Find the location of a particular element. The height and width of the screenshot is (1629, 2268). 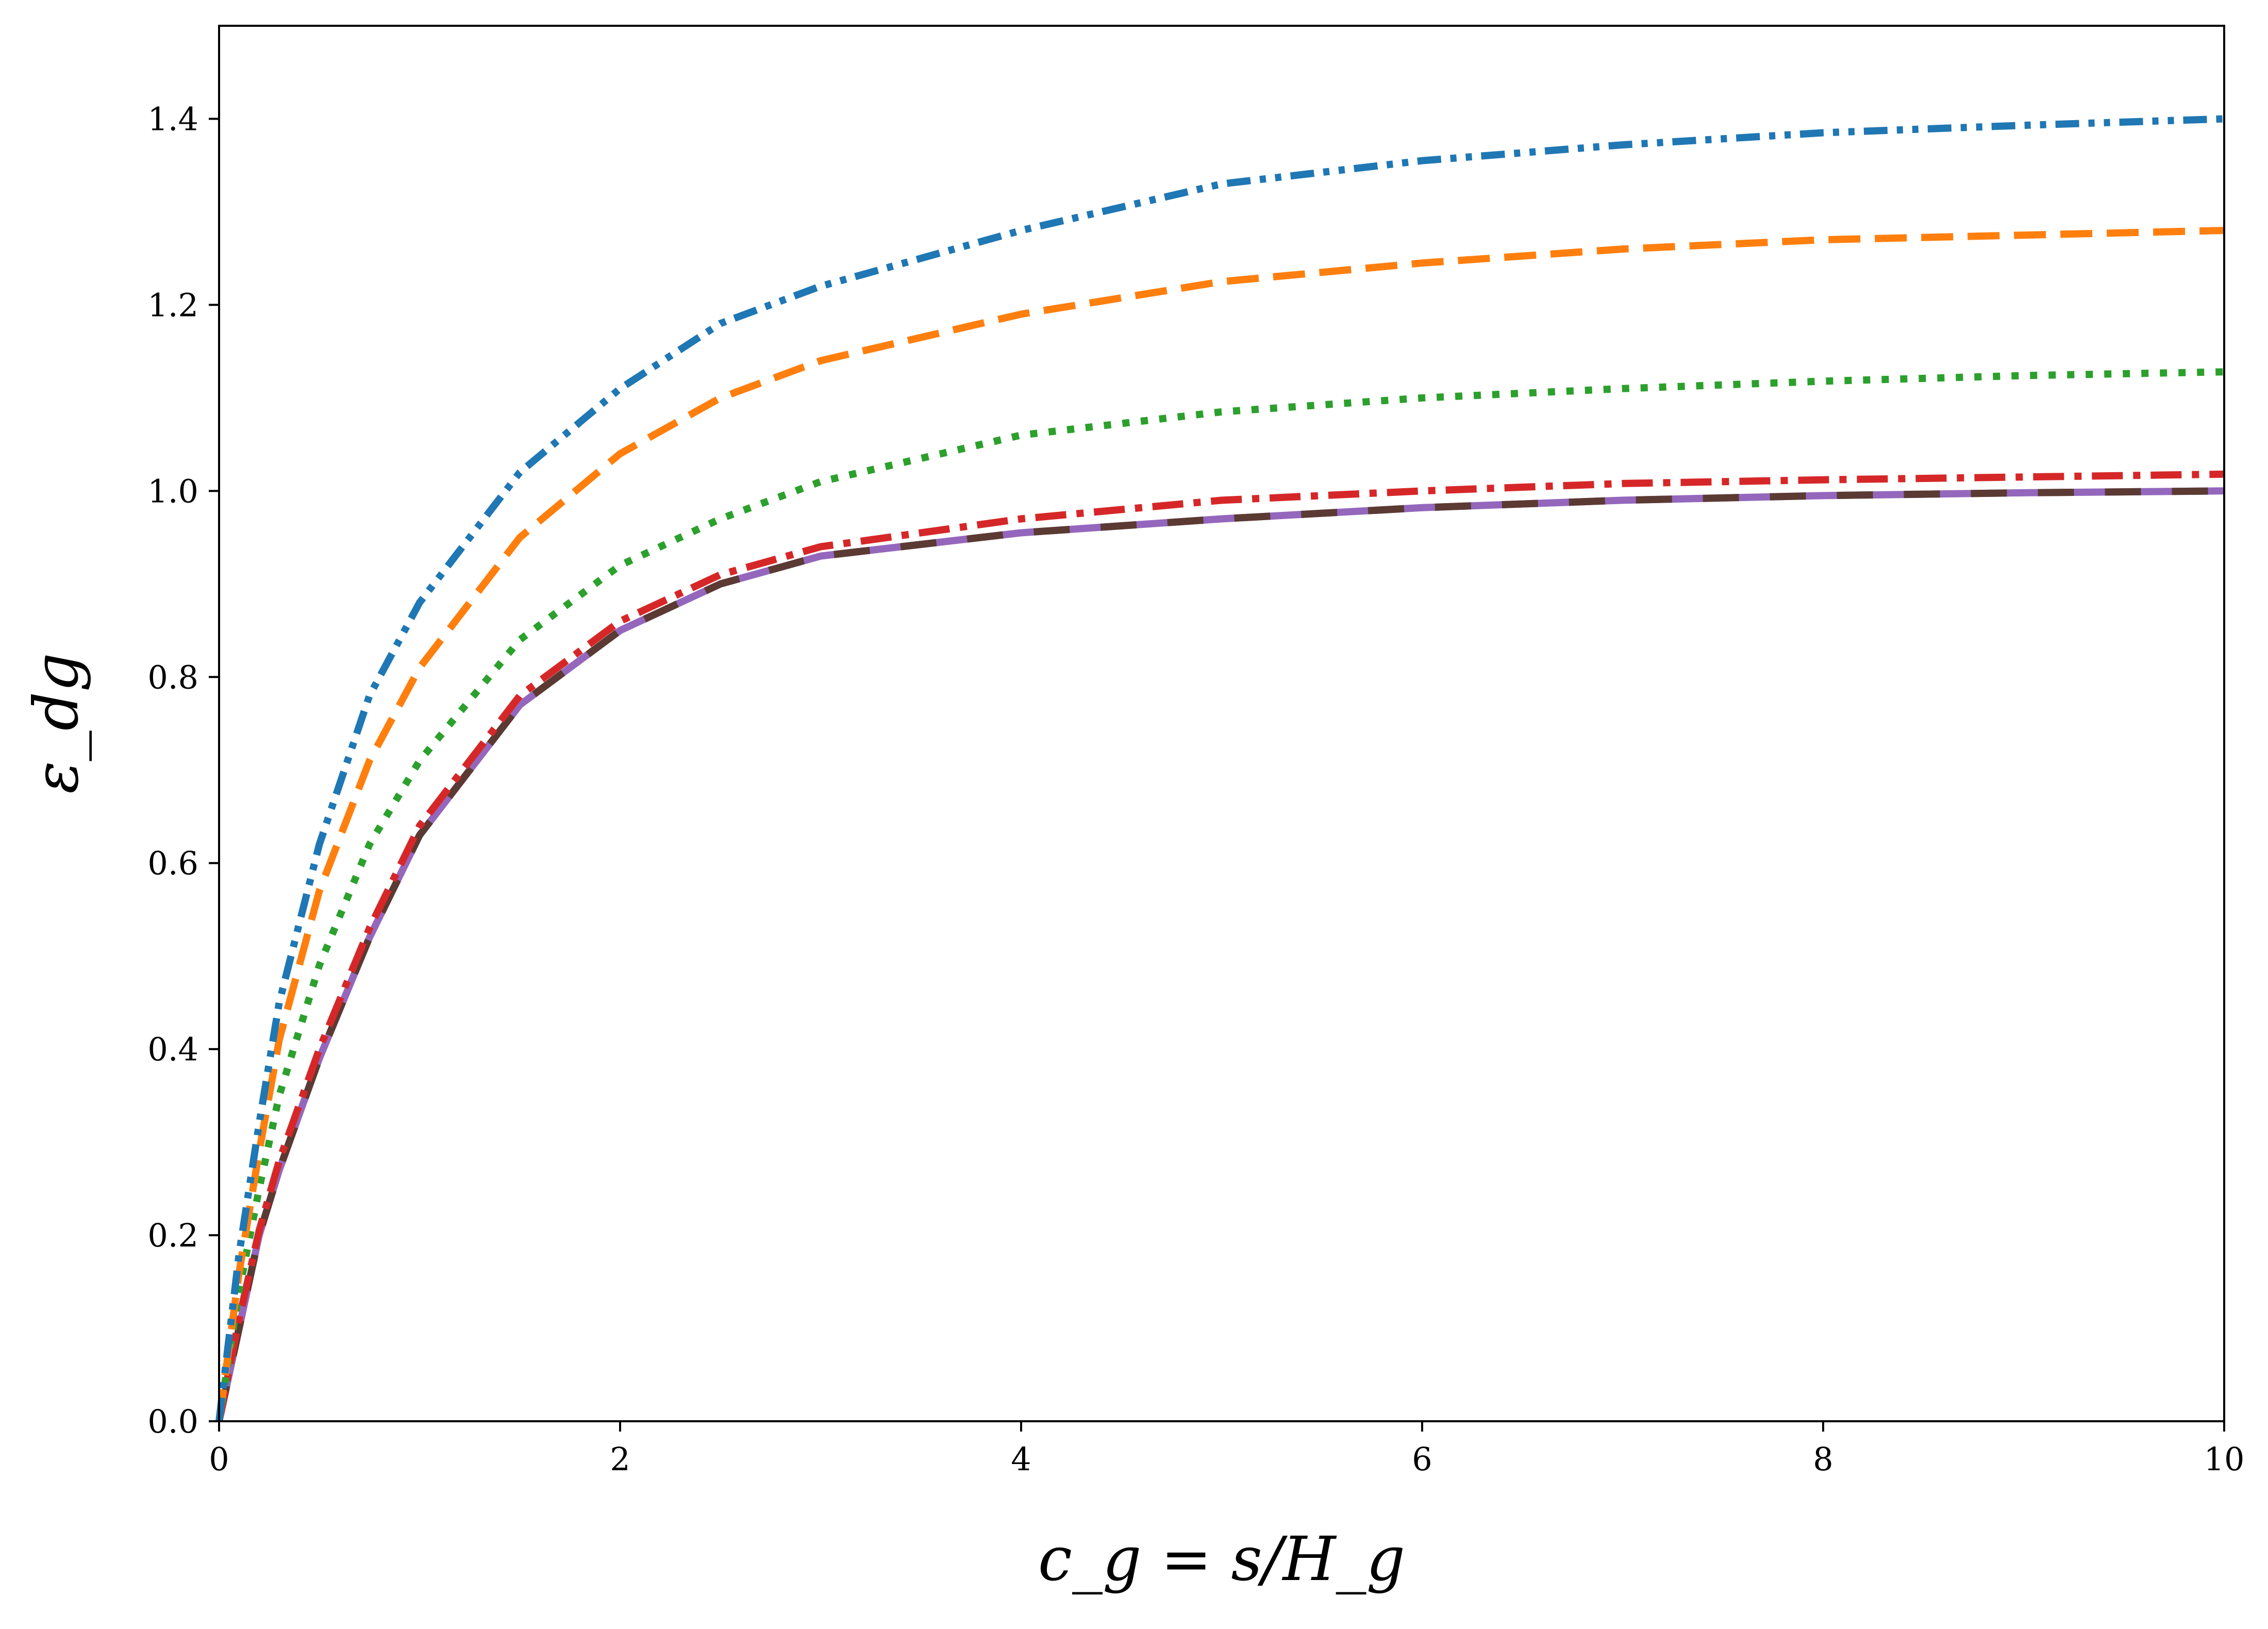

x-tick-label: 10 is located at coordinates (2224, 1459).